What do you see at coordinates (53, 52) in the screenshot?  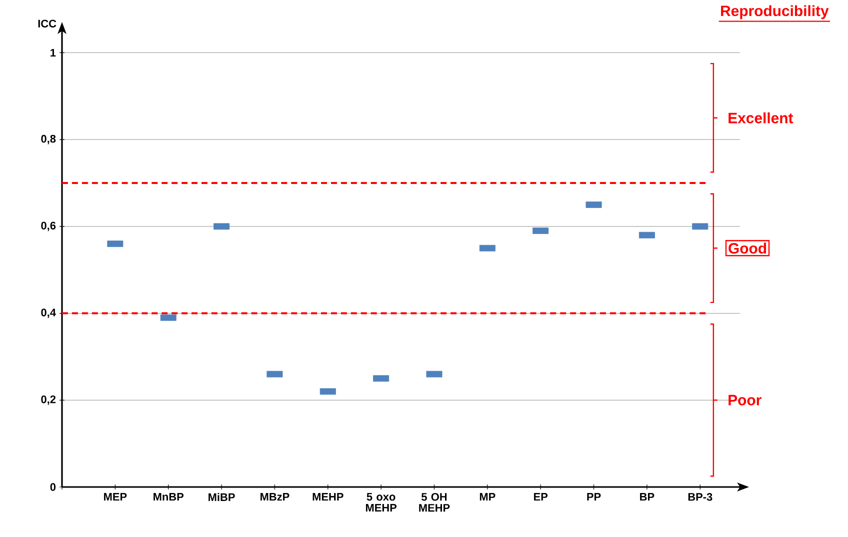 I see `y-tick-label: 1` at bounding box center [53, 52].